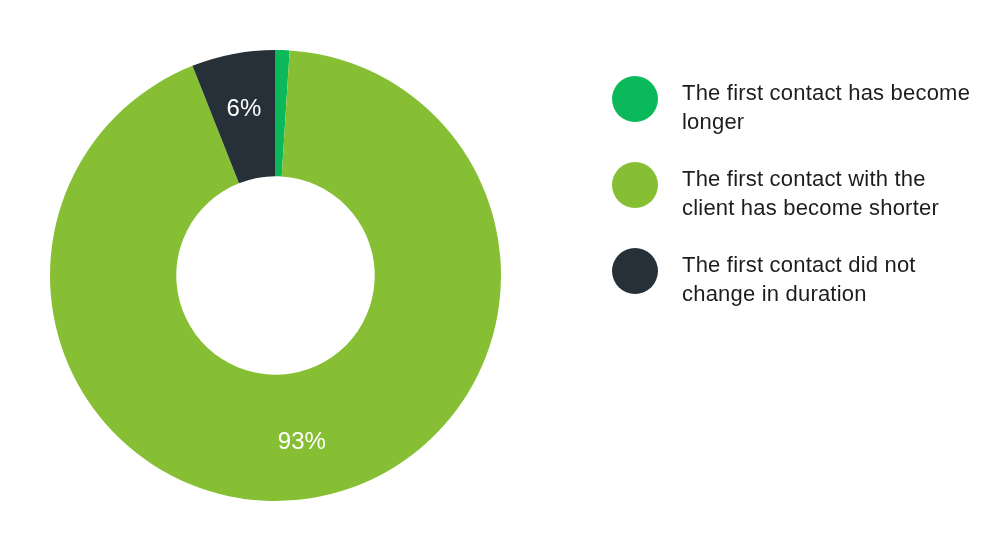 This screenshot has width=1001, height=551. I want to click on data-label: 93%, so click(301, 440).